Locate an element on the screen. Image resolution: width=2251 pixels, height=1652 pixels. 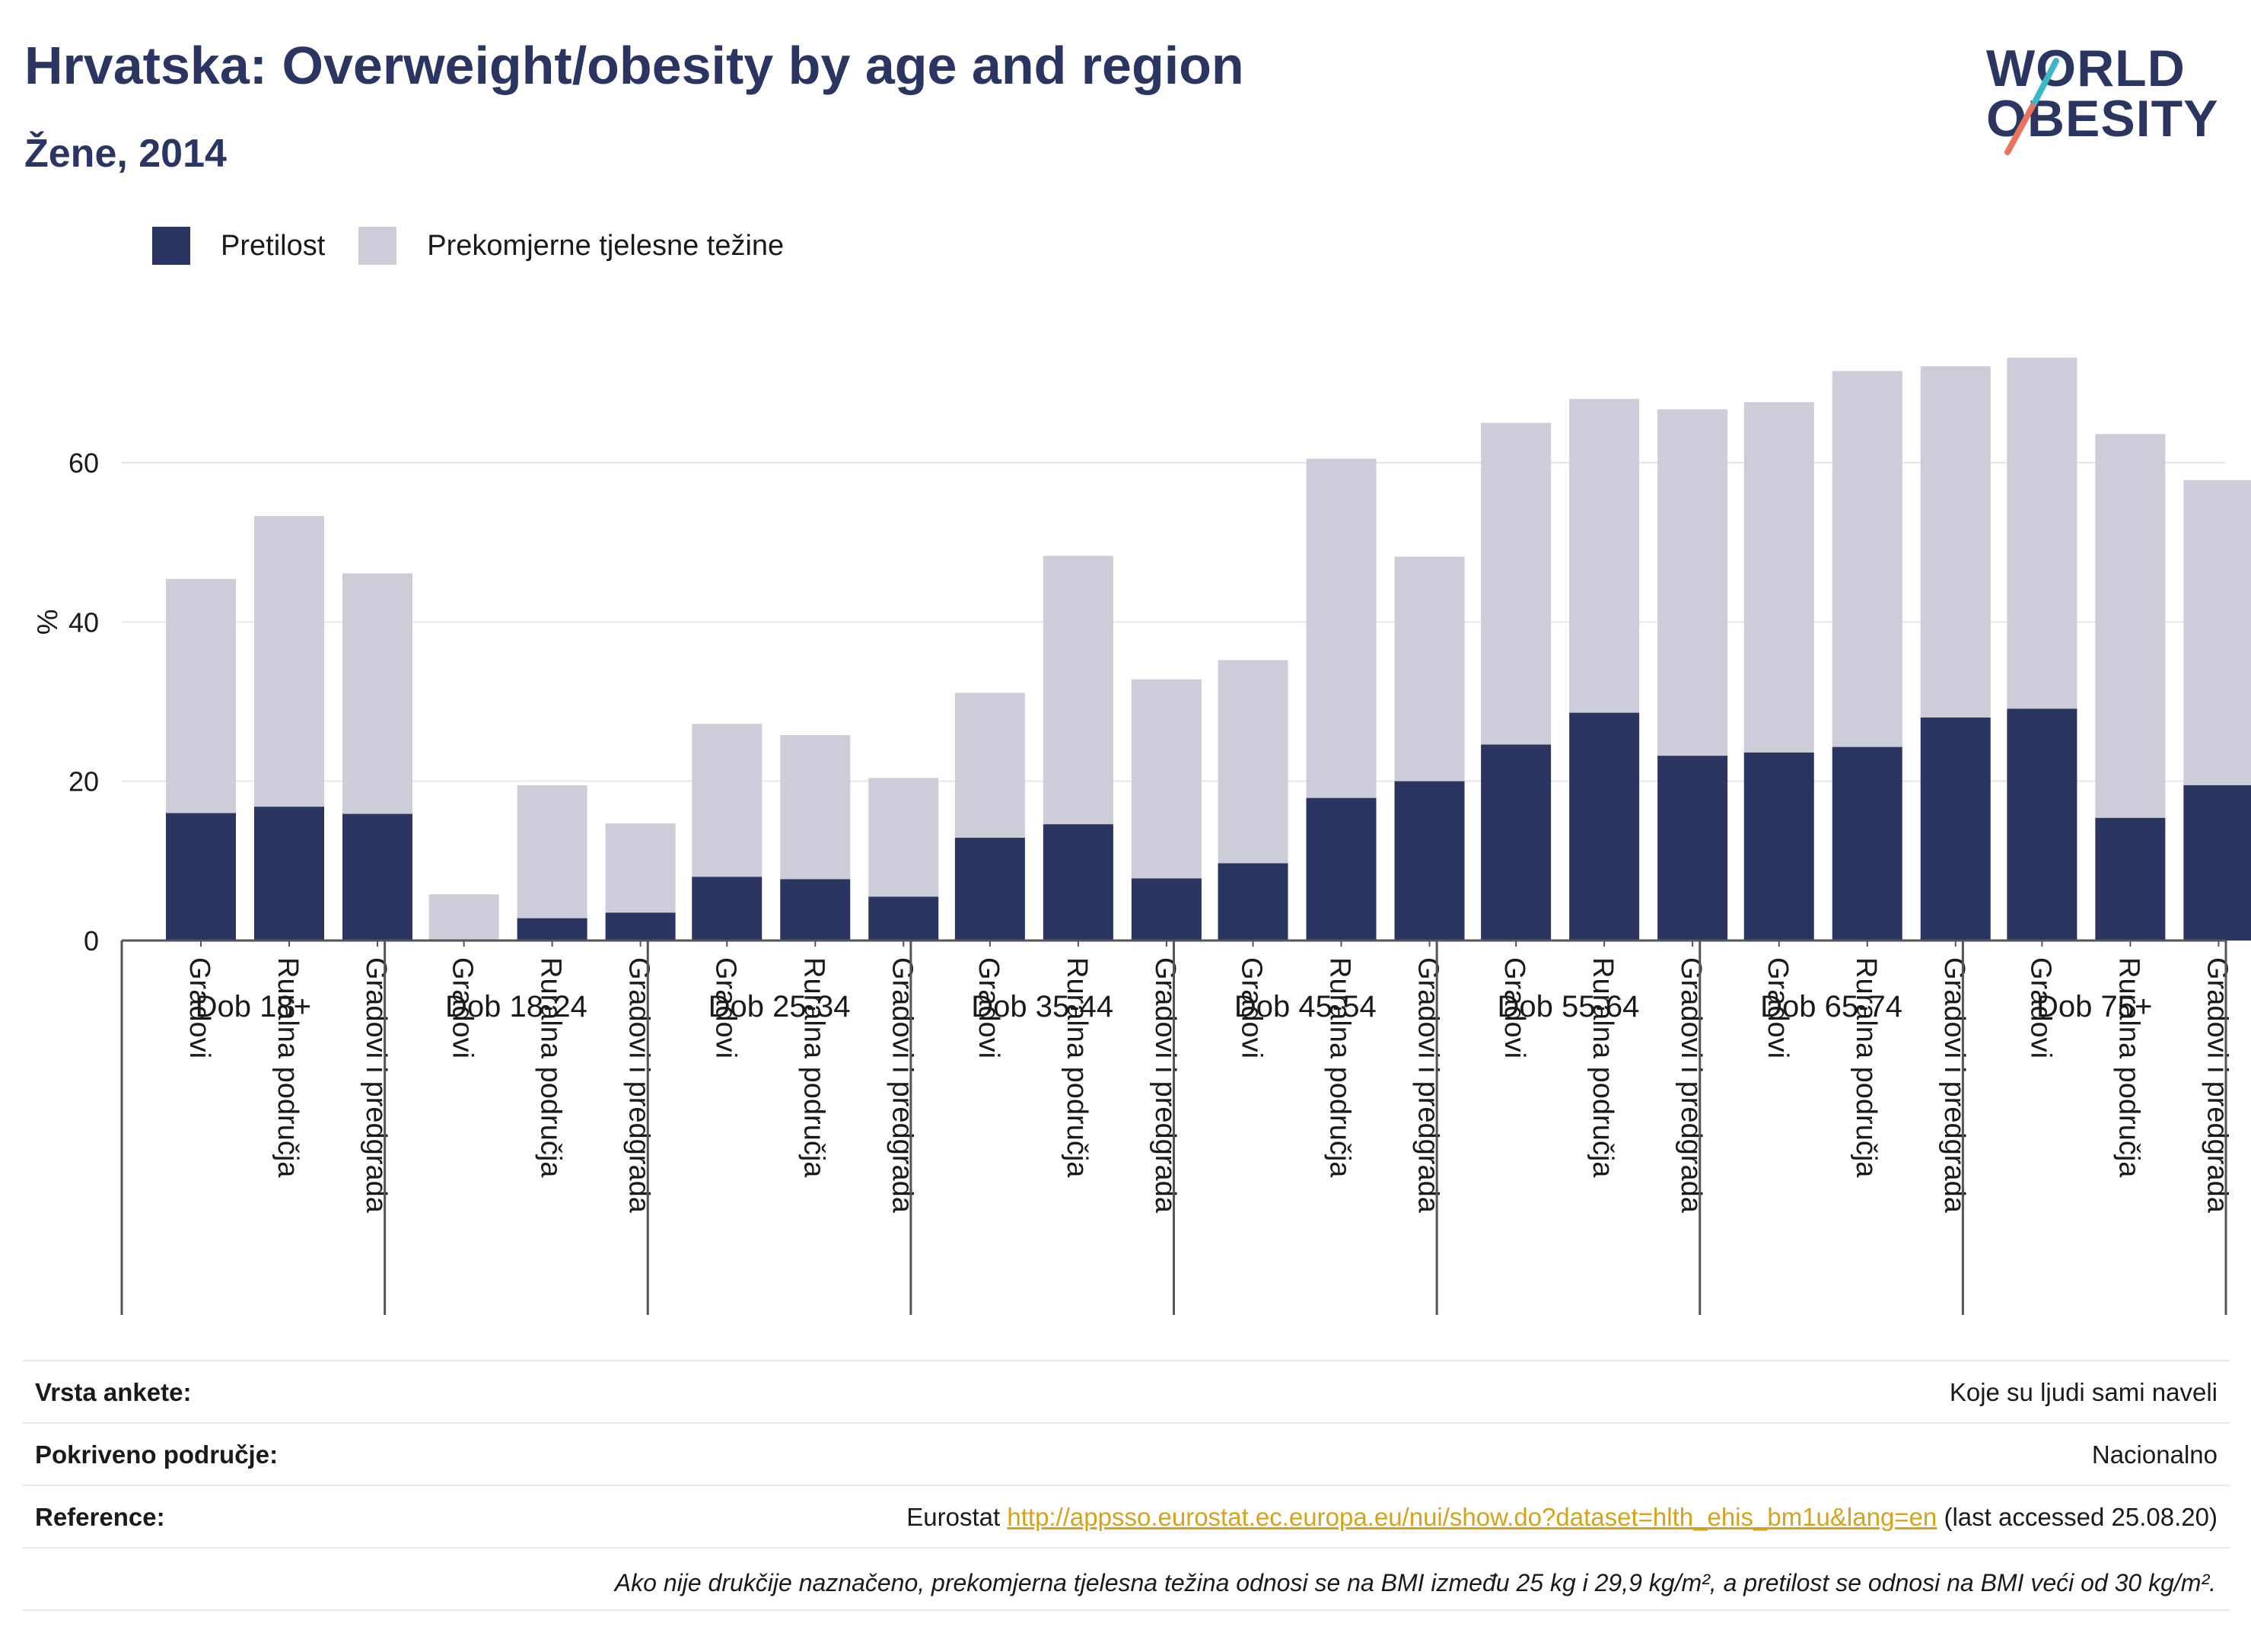
legend-swatch-pretilost is located at coordinates (171, 246).